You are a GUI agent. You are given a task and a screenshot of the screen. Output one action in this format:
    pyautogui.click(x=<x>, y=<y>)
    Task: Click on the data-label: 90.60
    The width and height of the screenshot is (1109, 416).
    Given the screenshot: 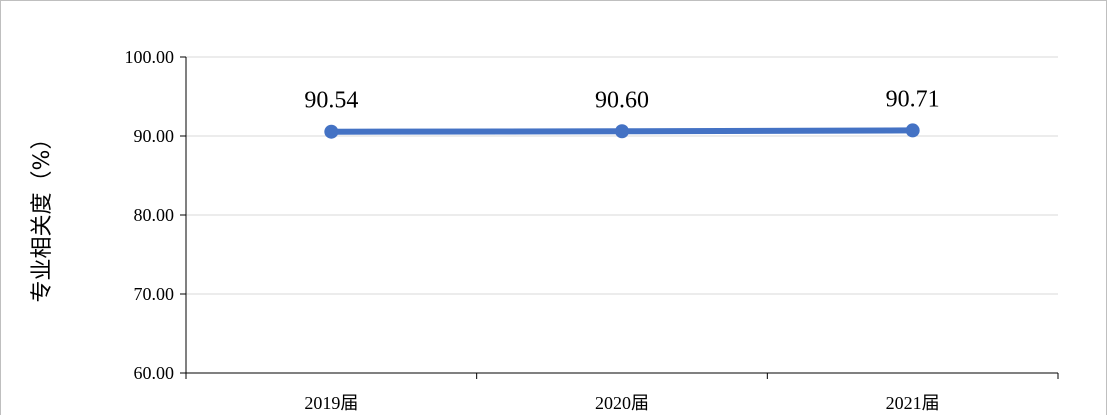 What is the action you would take?
    pyautogui.click(x=622, y=100)
    